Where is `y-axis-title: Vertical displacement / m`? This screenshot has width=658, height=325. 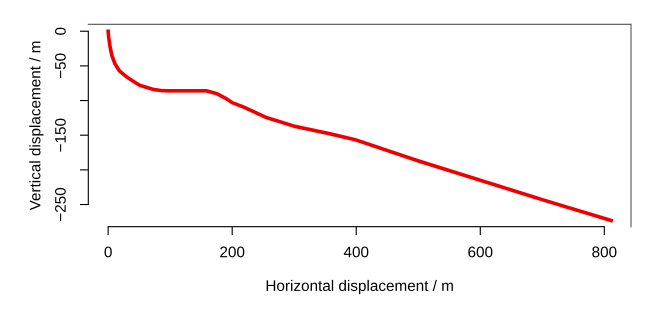 y-axis-title: Vertical displacement / m is located at coordinates (36, 126).